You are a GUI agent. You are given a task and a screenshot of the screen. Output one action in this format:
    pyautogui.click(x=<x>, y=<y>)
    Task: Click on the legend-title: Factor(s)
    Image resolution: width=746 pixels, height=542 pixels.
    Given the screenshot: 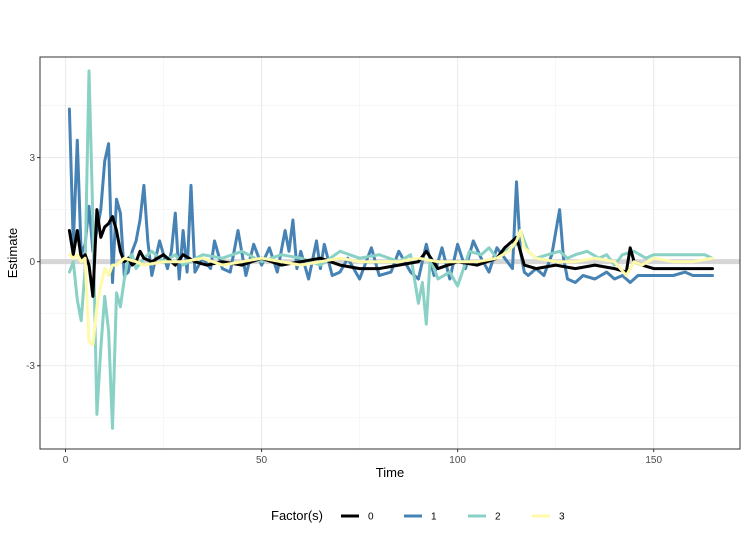 What is the action you would take?
    pyautogui.click(x=297, y=515)
    